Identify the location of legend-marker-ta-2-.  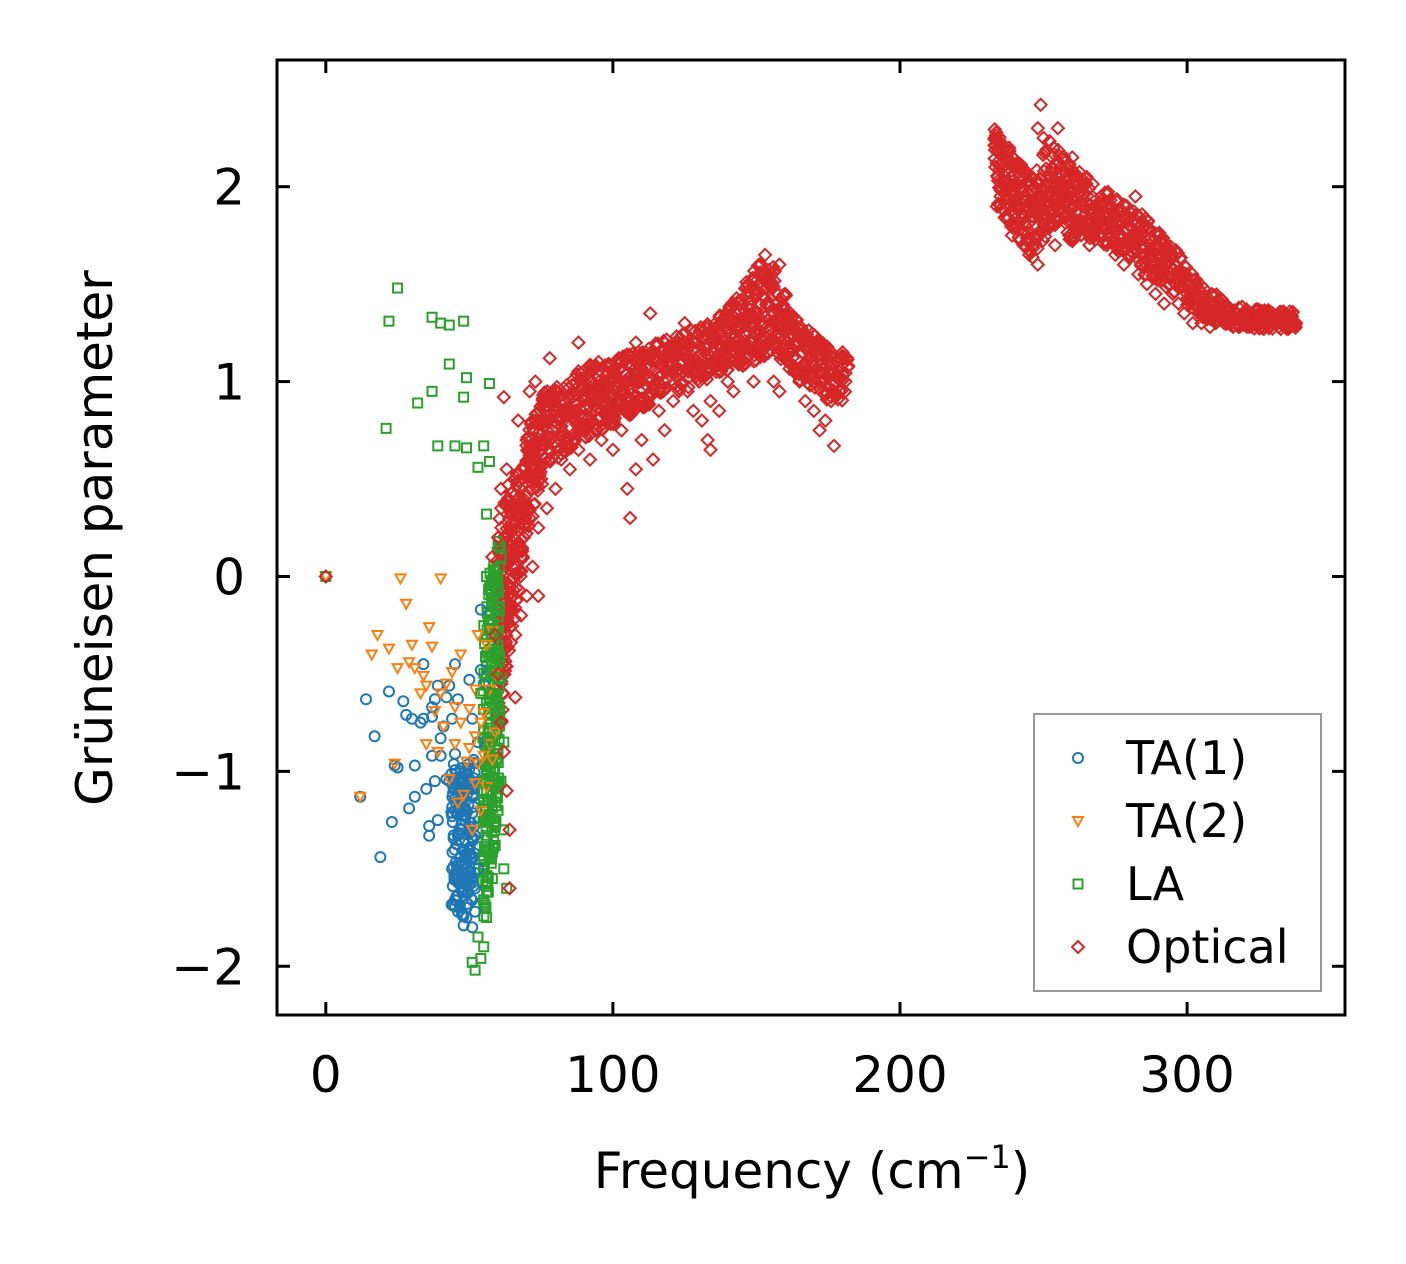
(1078, 822).